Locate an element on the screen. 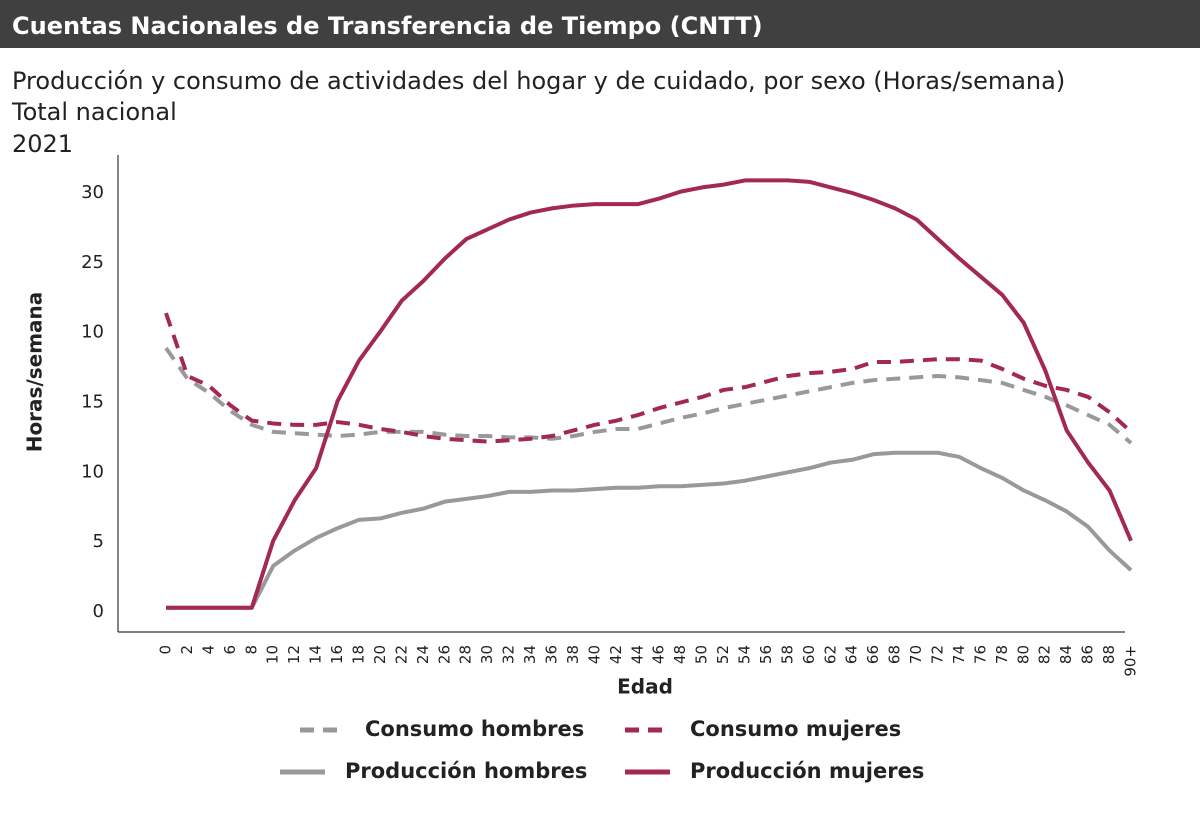  x-tick-label: 42 is located at coordinates (616, 654).